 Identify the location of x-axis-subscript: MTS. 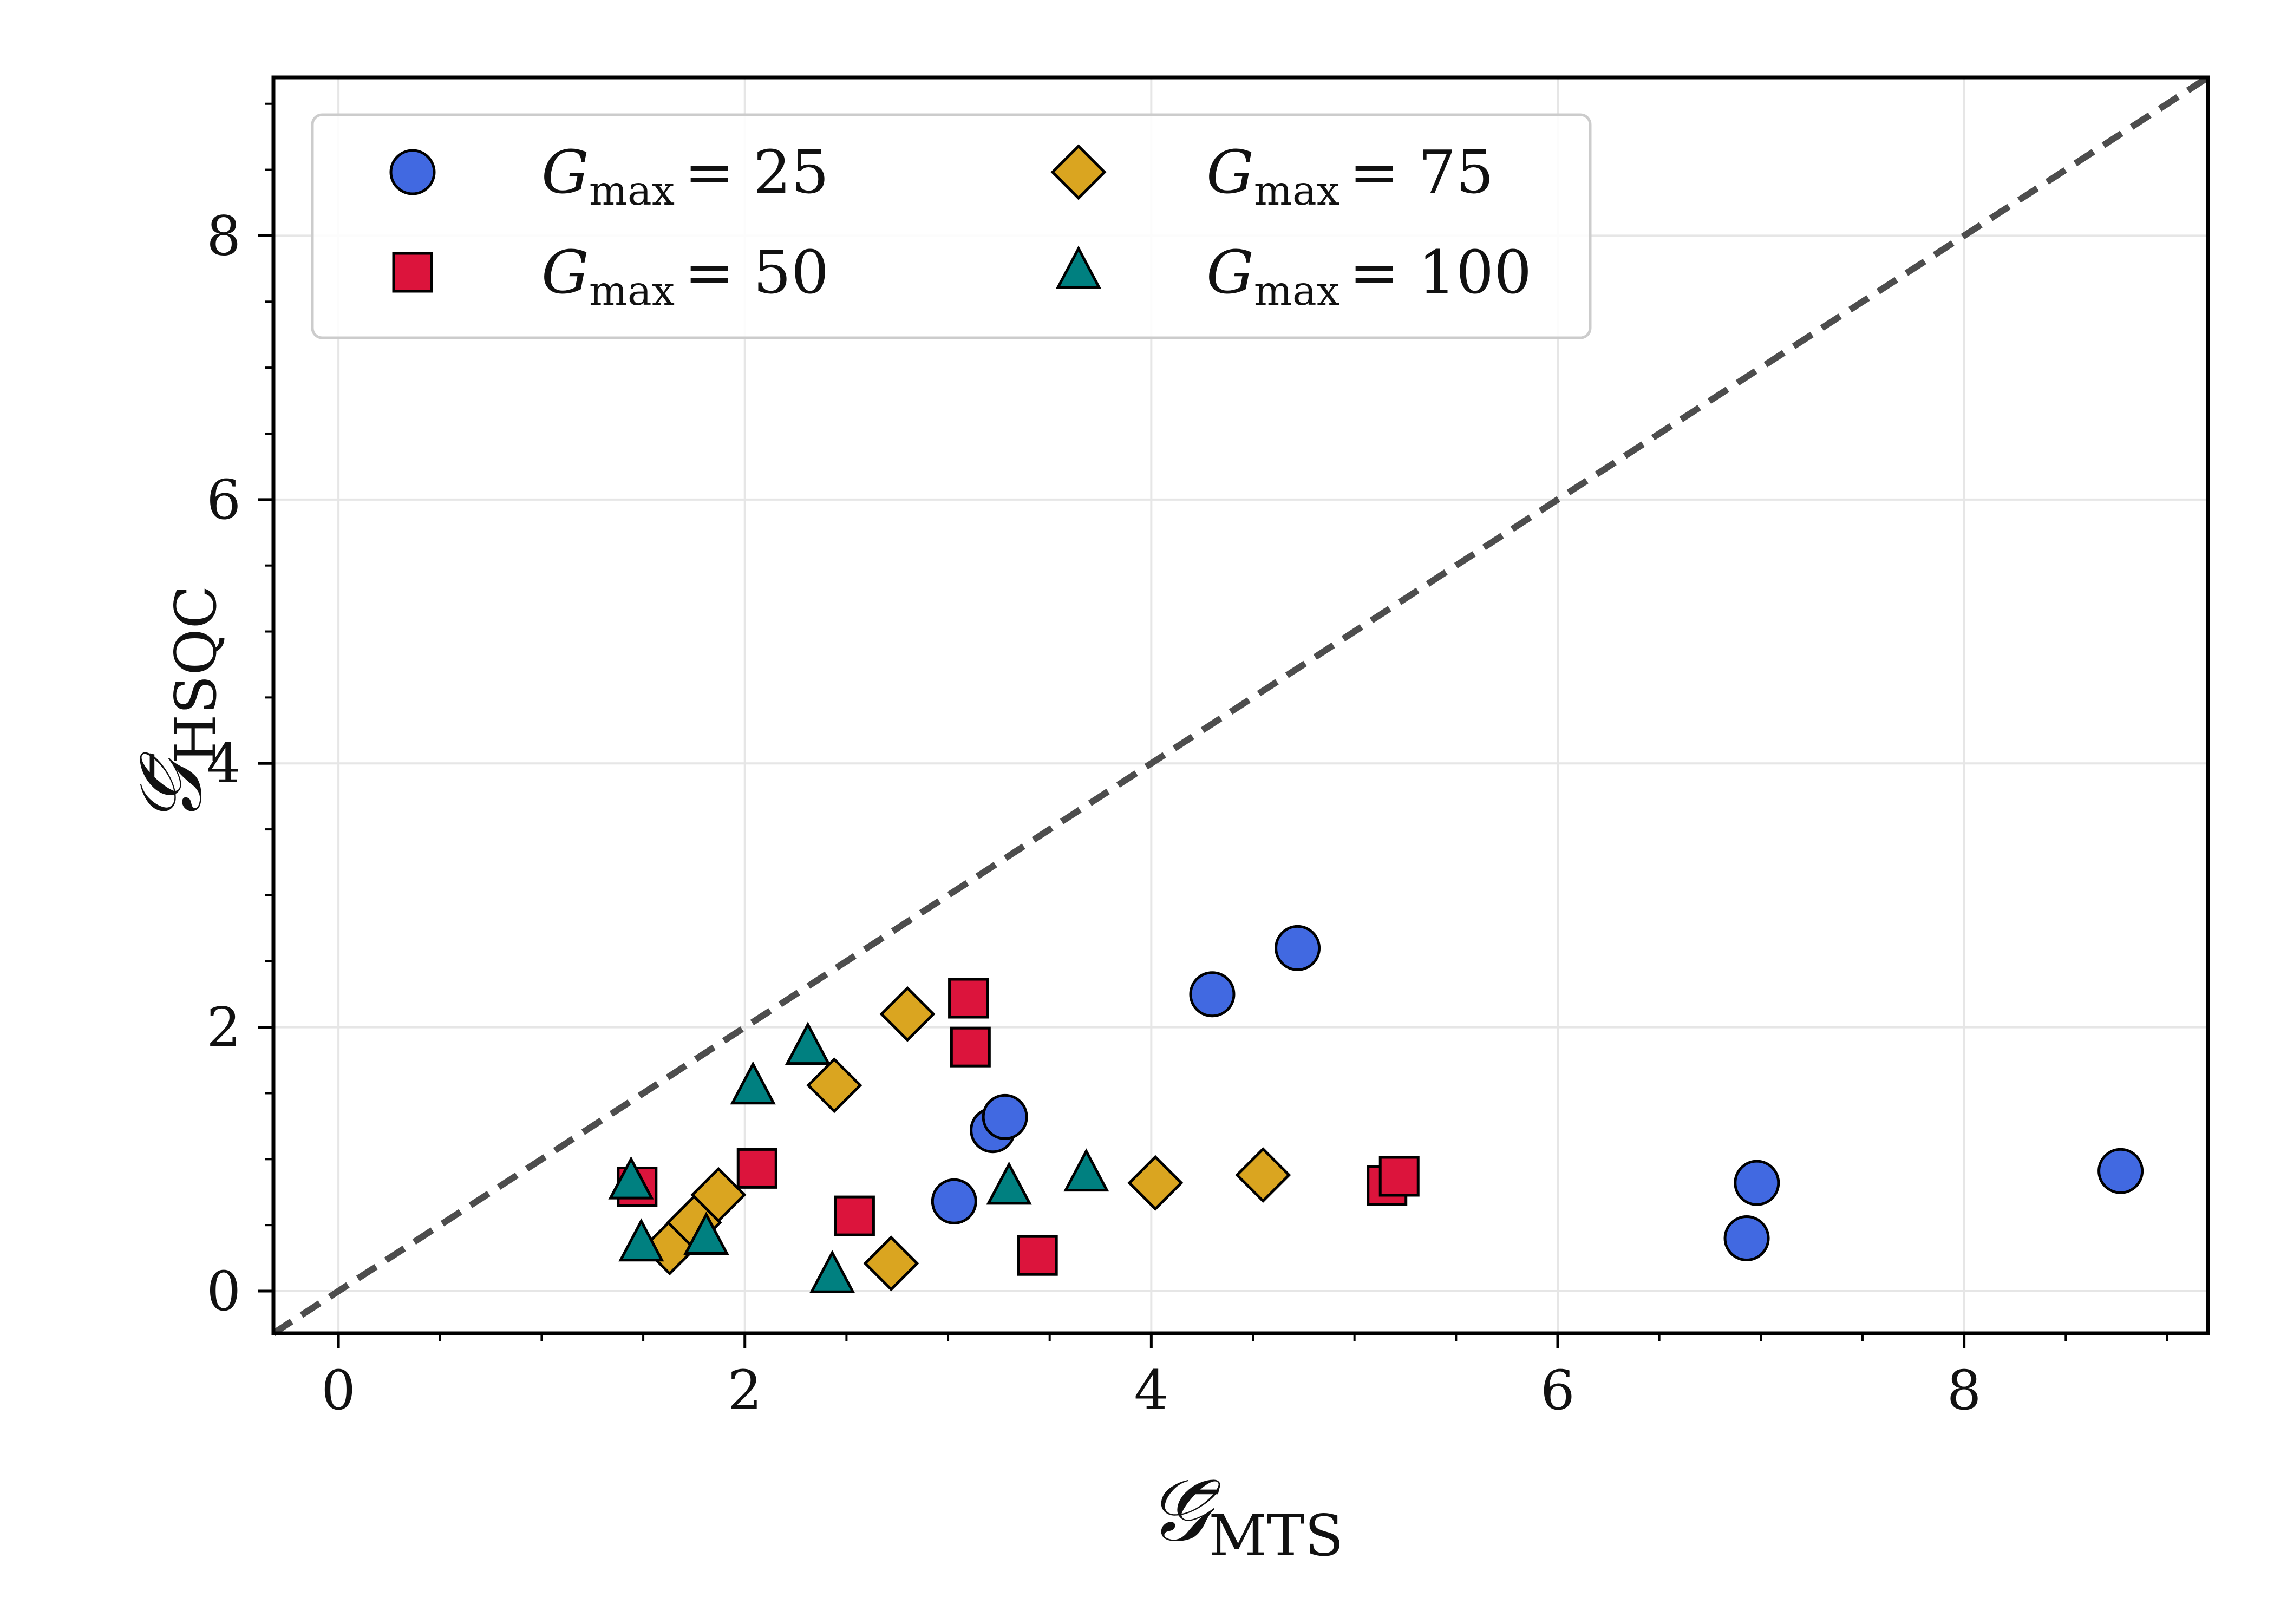
(1276, 1536).